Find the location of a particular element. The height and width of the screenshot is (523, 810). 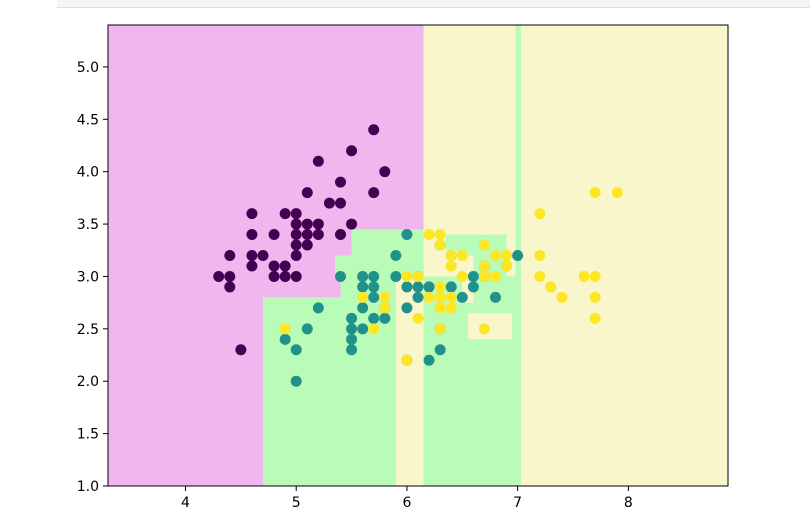

y-tick-label: 4.5 is located at coordinates (88, 120).